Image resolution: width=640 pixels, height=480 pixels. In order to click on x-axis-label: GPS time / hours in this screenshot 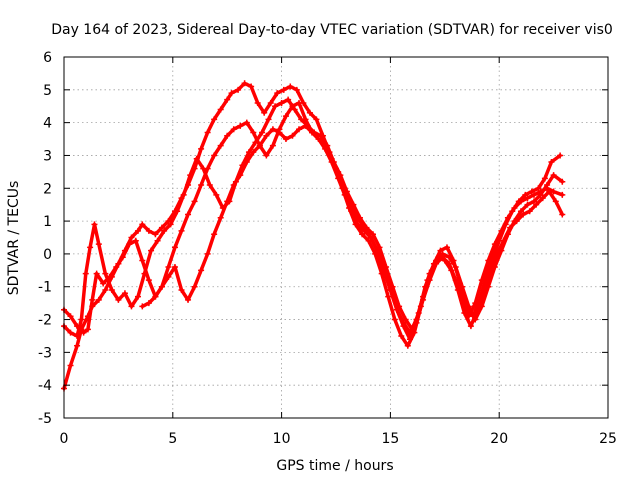, I will do `click(334, 466)`.